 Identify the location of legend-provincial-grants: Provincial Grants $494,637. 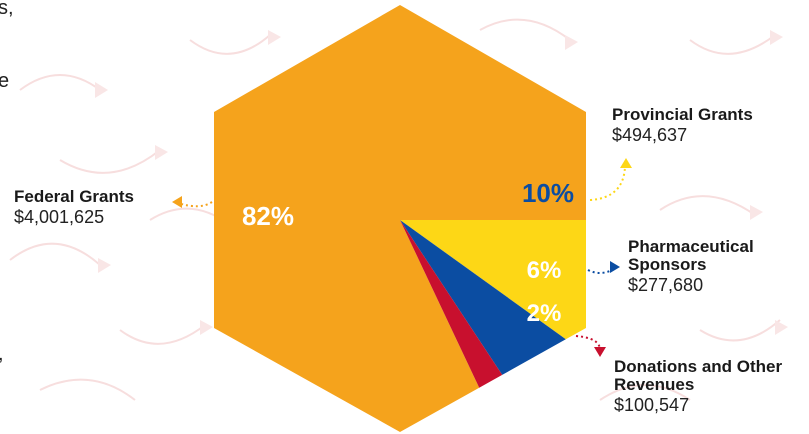
(682, 125).